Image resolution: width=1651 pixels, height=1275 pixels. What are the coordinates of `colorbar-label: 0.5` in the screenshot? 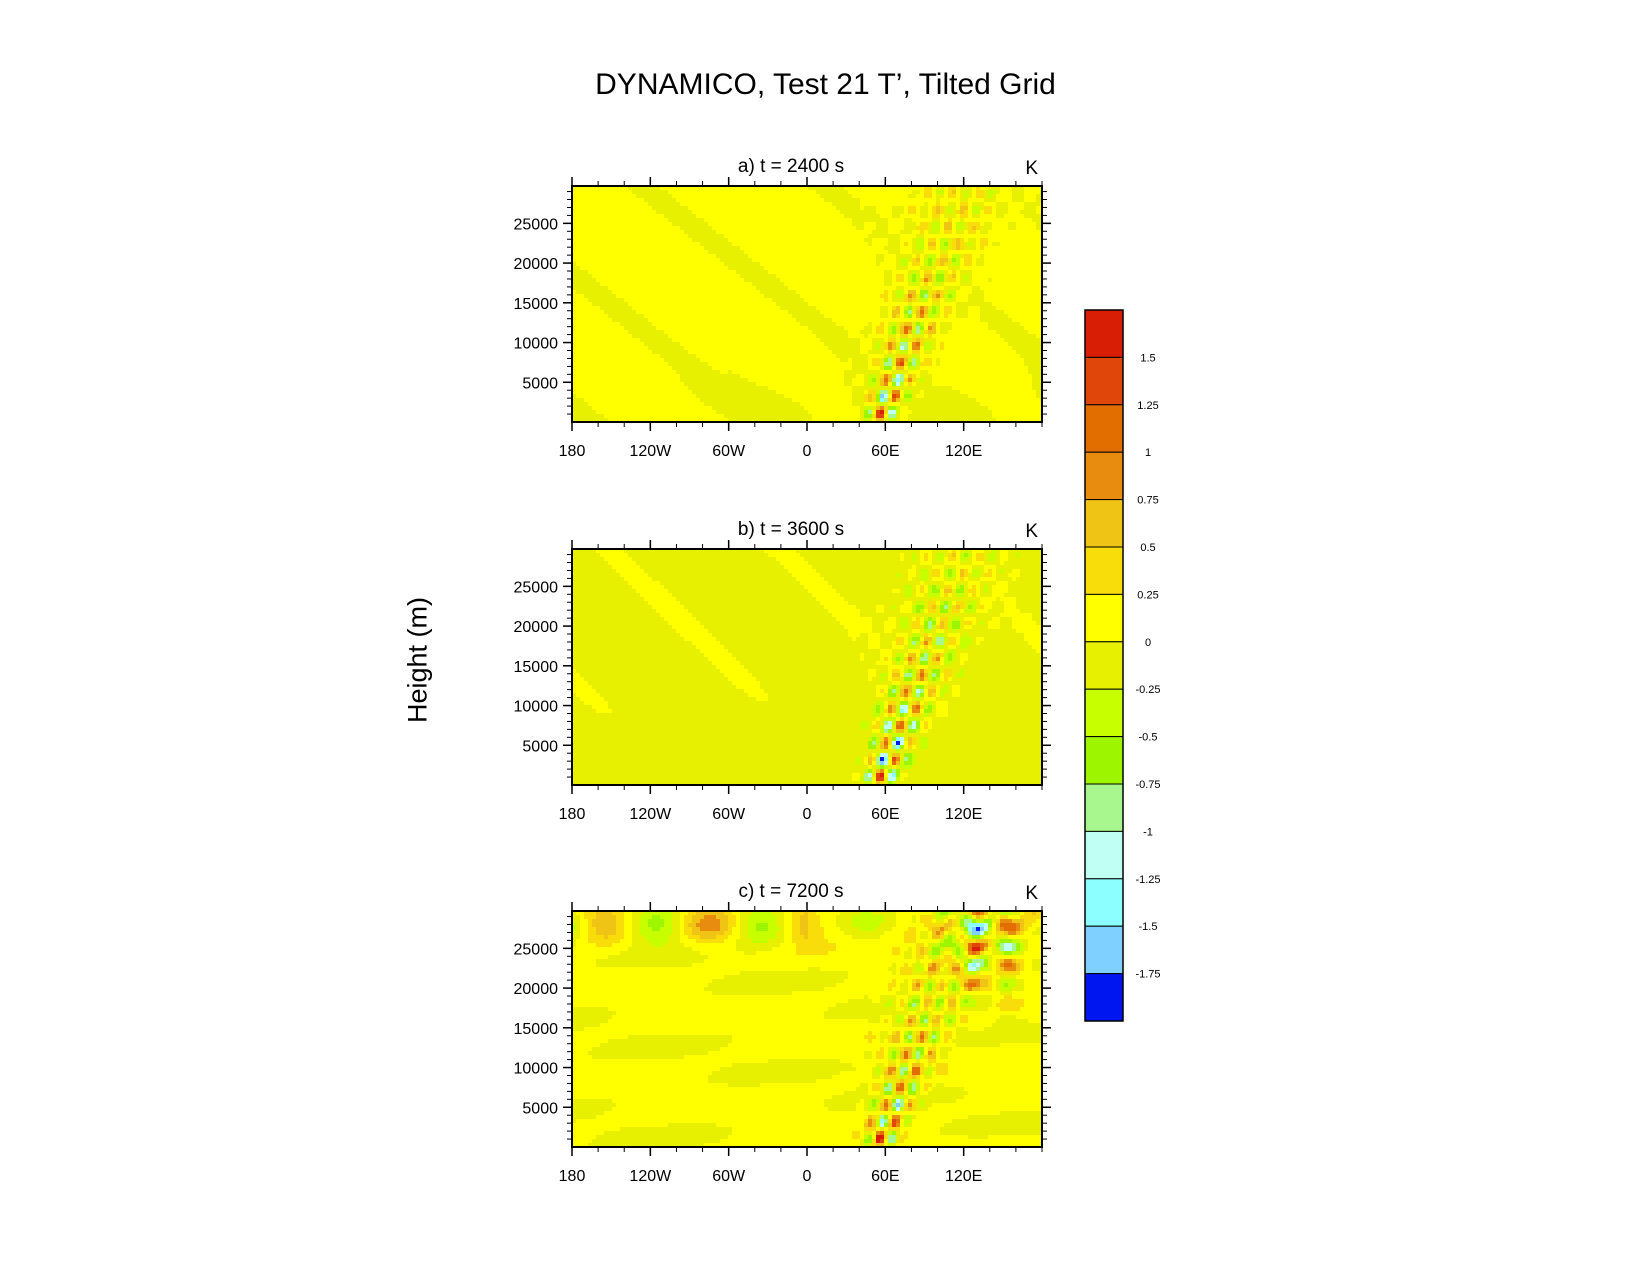 It's located at (1147, 548).